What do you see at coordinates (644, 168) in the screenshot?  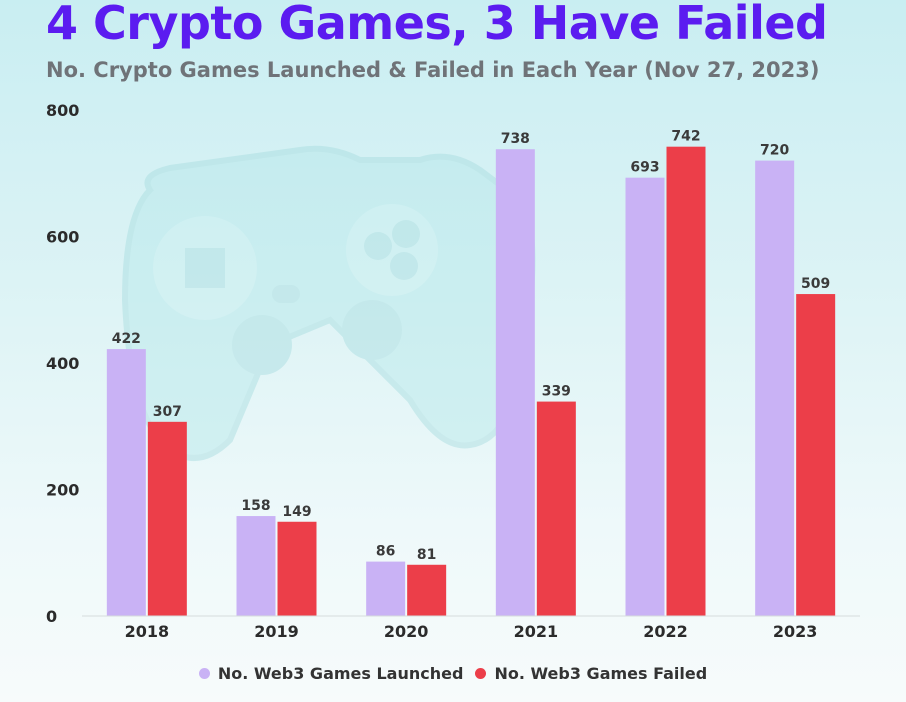 I see `data-label: 693` at bounding box center [644, 168].